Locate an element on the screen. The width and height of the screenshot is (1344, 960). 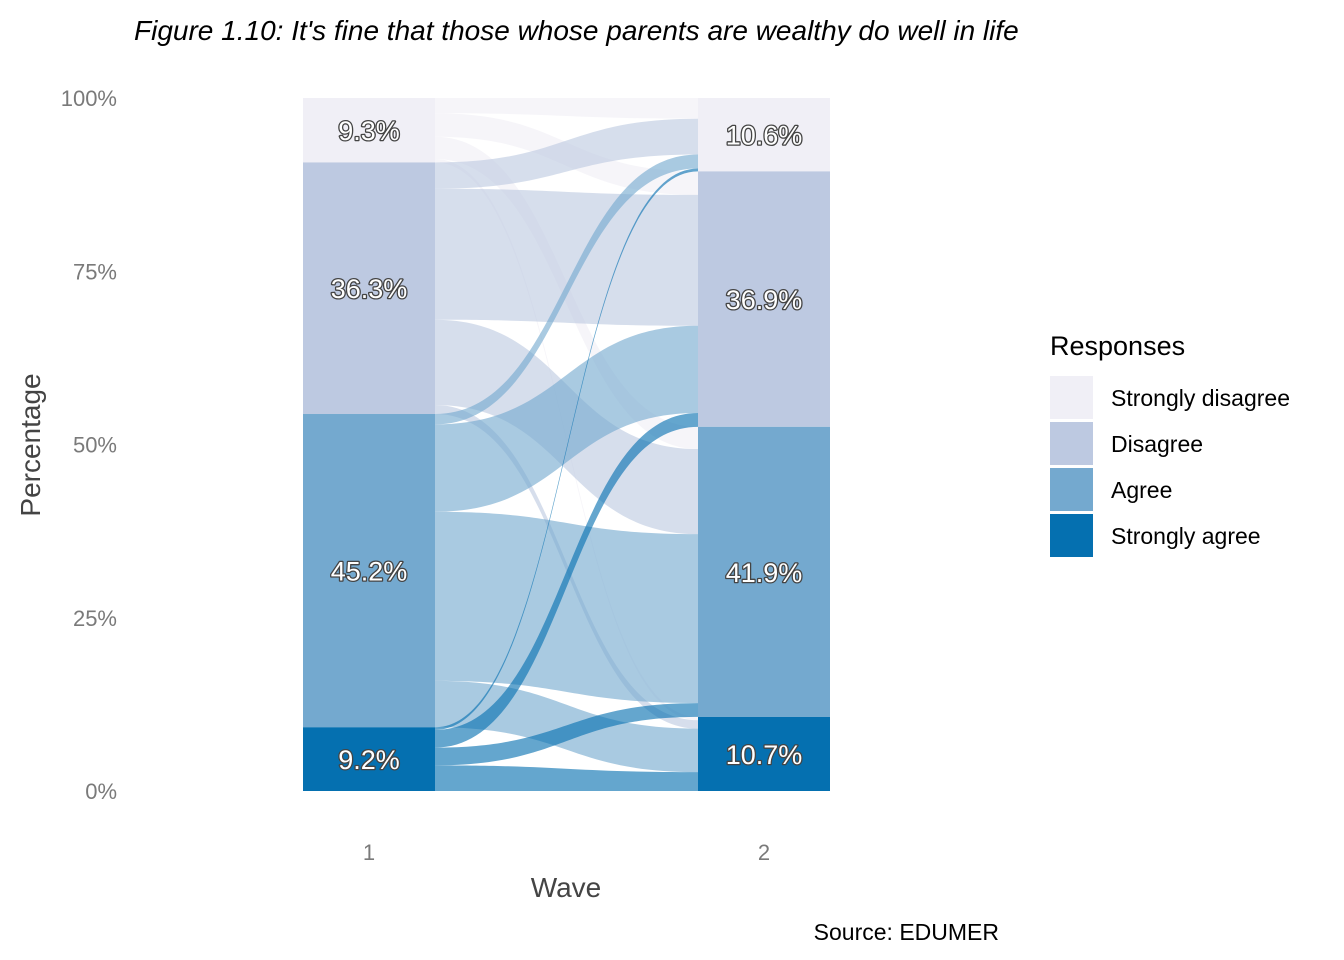
flow-agree-to-strongly-disagree is located at coordinates (566, 289).